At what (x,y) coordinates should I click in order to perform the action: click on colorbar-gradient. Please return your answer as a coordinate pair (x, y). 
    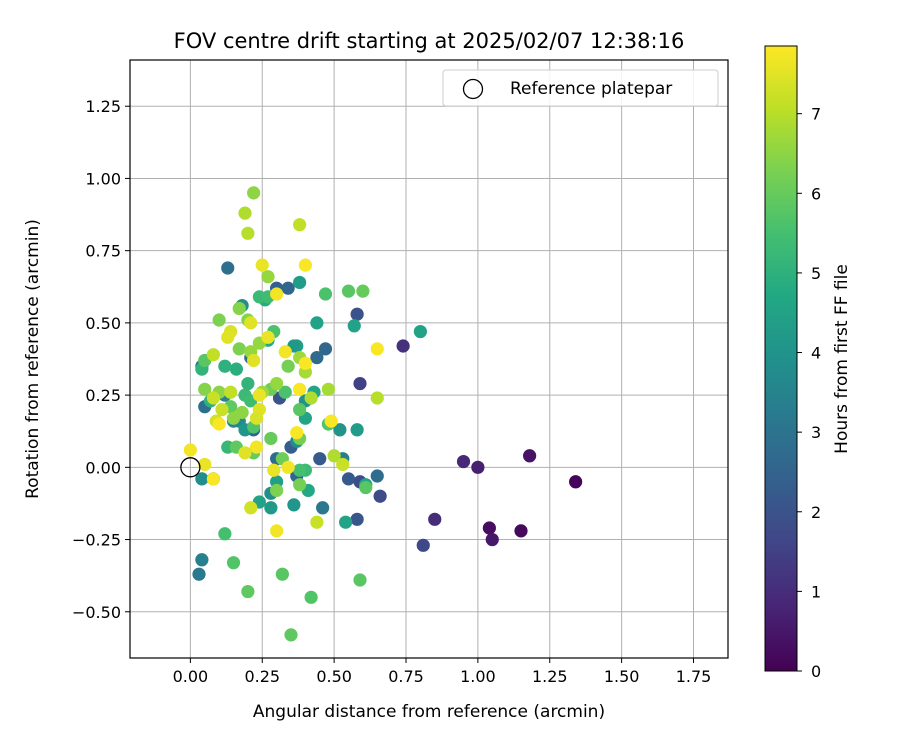
    Looking at the image, I should click on (781, 358).